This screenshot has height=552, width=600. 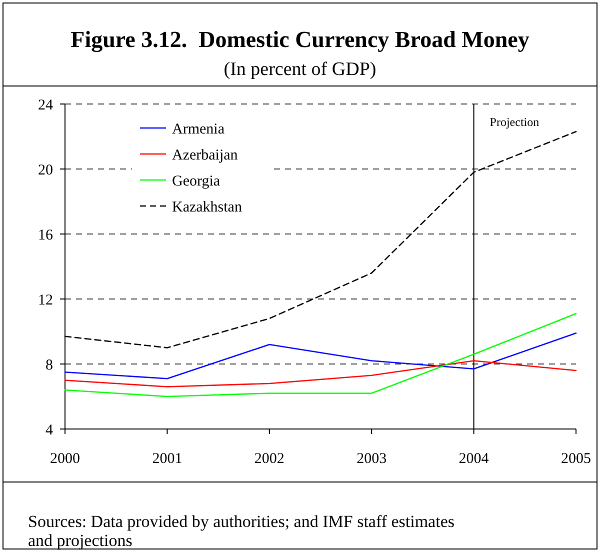 I want to click on y-tick-label: 8, so click(x=49, y=365).